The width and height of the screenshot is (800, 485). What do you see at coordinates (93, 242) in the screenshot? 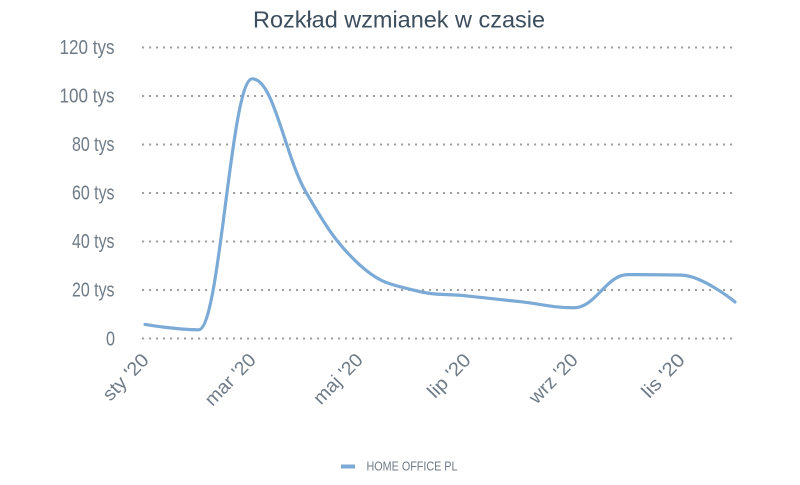
I see `svg-text: 40 tys` at bounding box center [93, 242].